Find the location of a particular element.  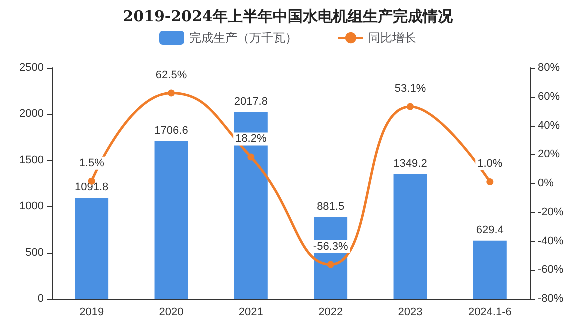

y2-tick-label: -20% is located at coordinates (551, 212).